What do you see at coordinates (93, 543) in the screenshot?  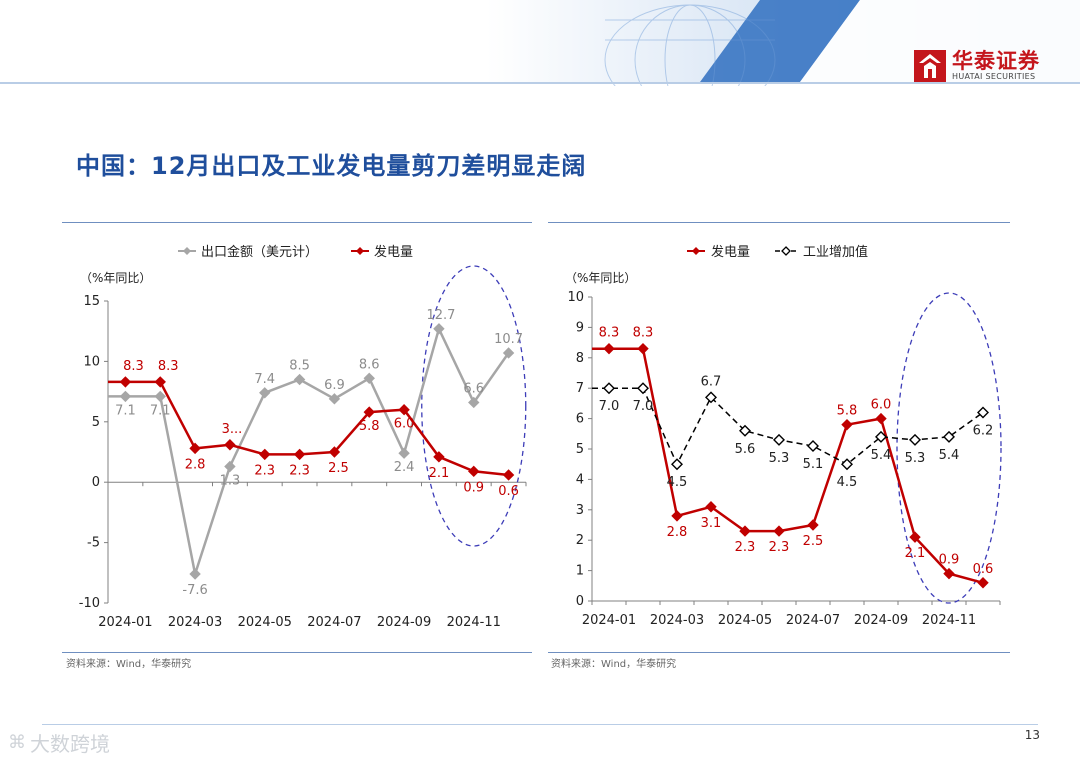 I see `y-tick-label: -5` at bounding box center [93, 543].